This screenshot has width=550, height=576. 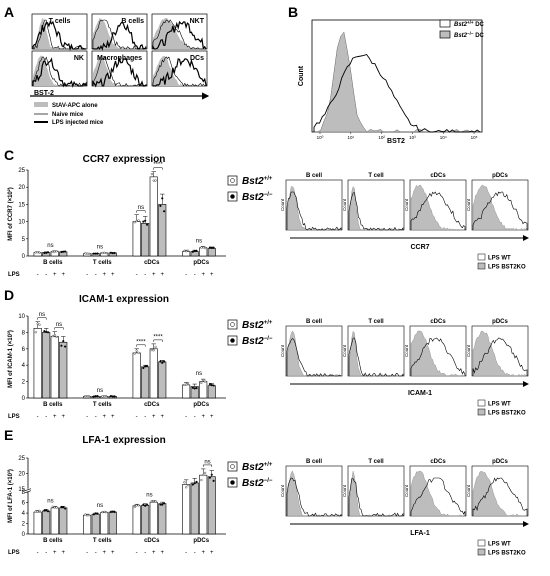 What do you see at coordinates (197, 21) in the screenshot?
I see `panel-a-cell-label: NKT` at bounding box center [197, 21].